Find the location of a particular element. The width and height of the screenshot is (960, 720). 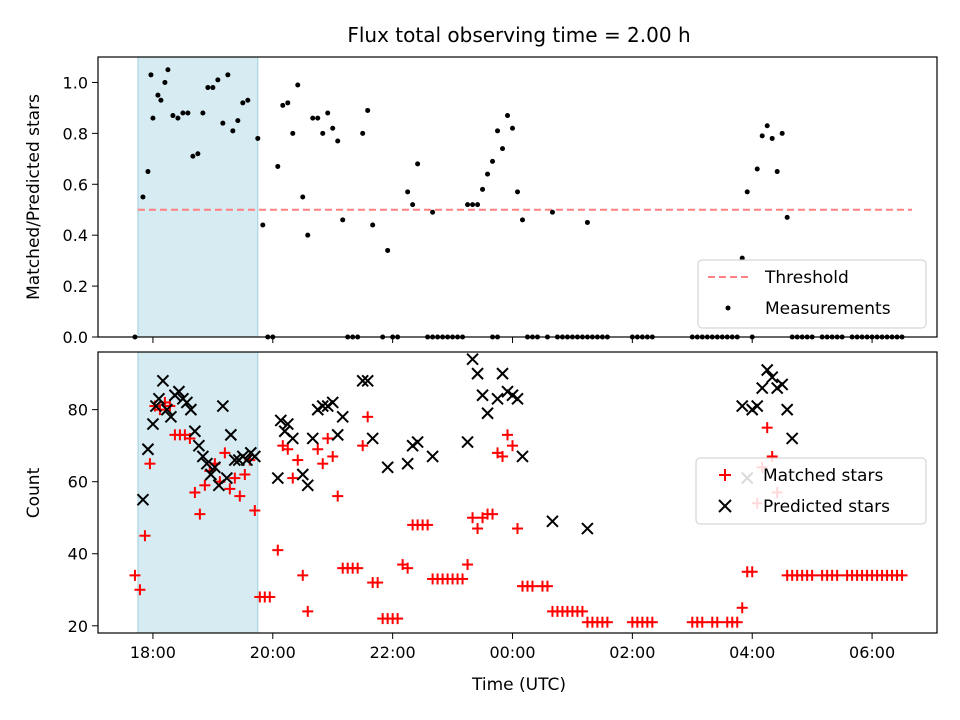

x-tick-label: 04:00 is located at coordinates (752, 652).